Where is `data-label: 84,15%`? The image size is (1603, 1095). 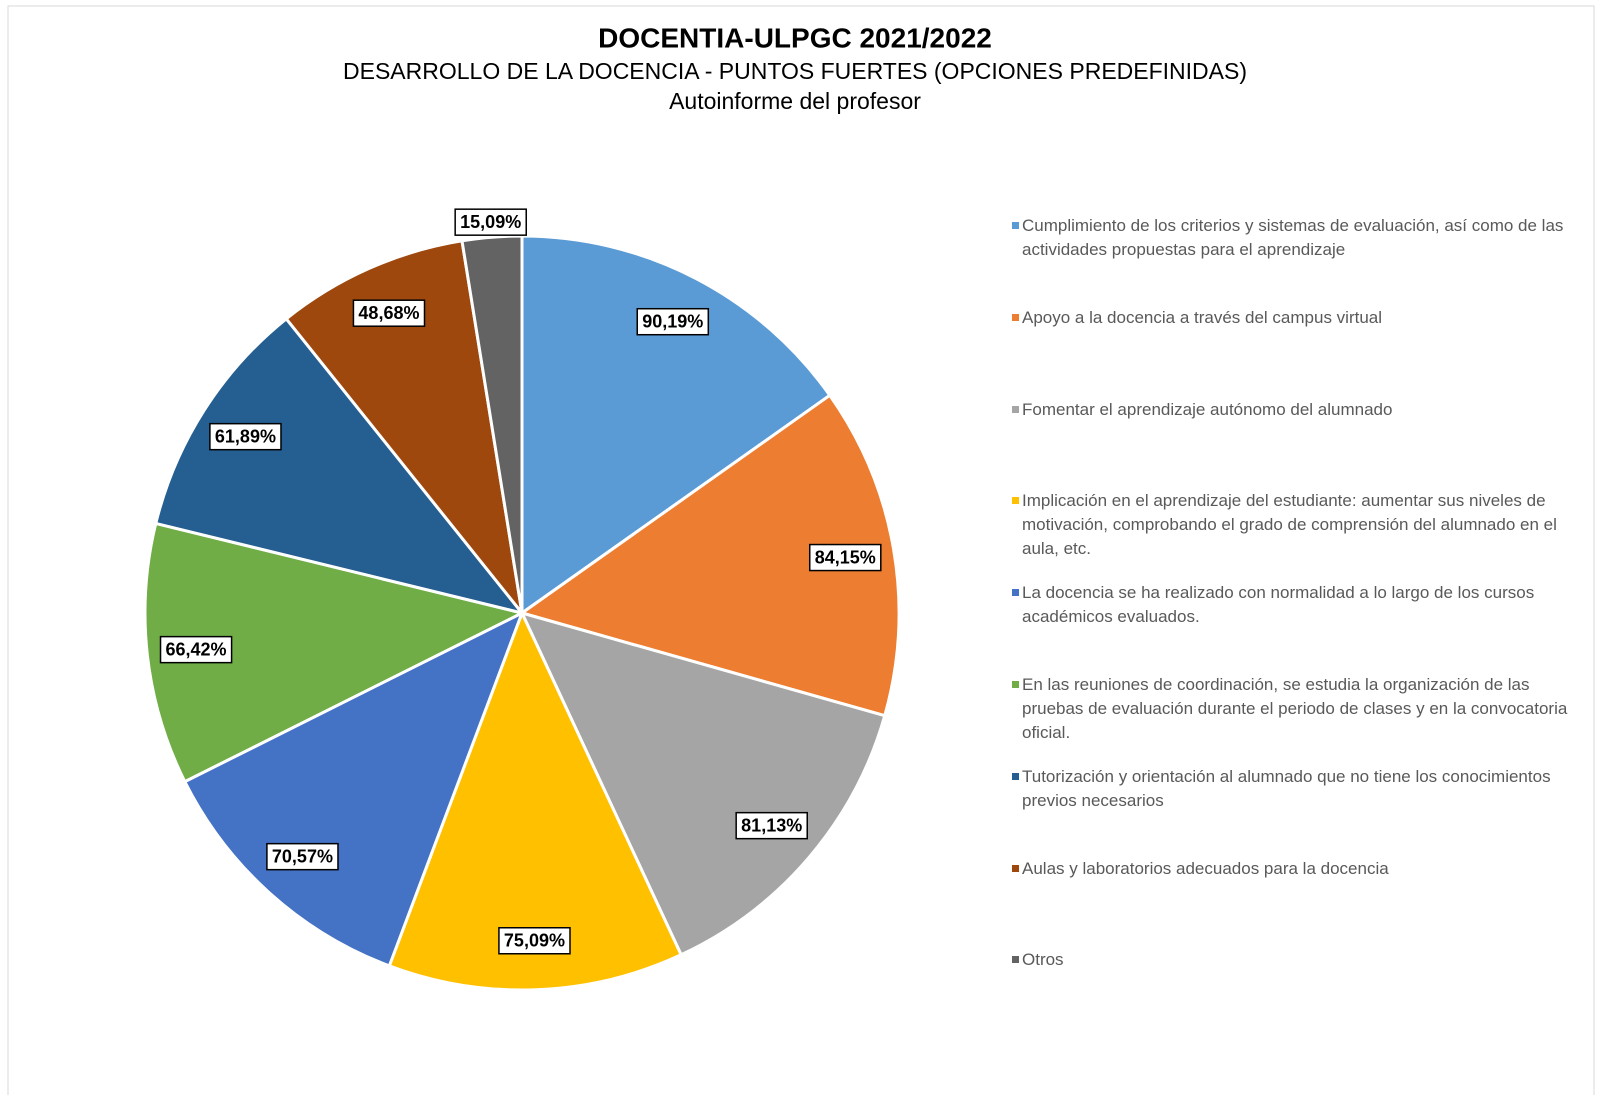
data-label: 84,15% is located at coordinates (845, 557).